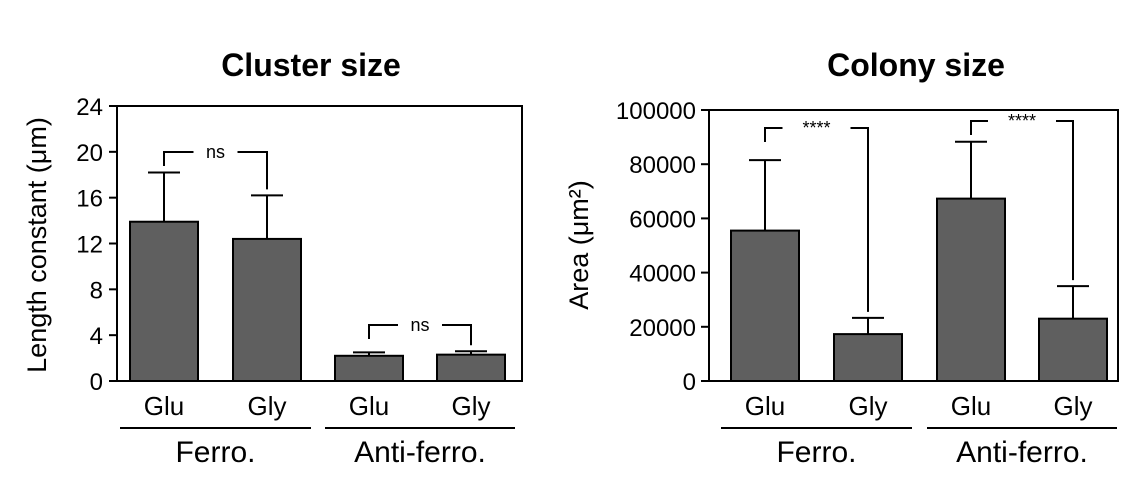 This screenshot has height=483, width=1146. I want to click on chart-title: Colony size, so click(916, 65).